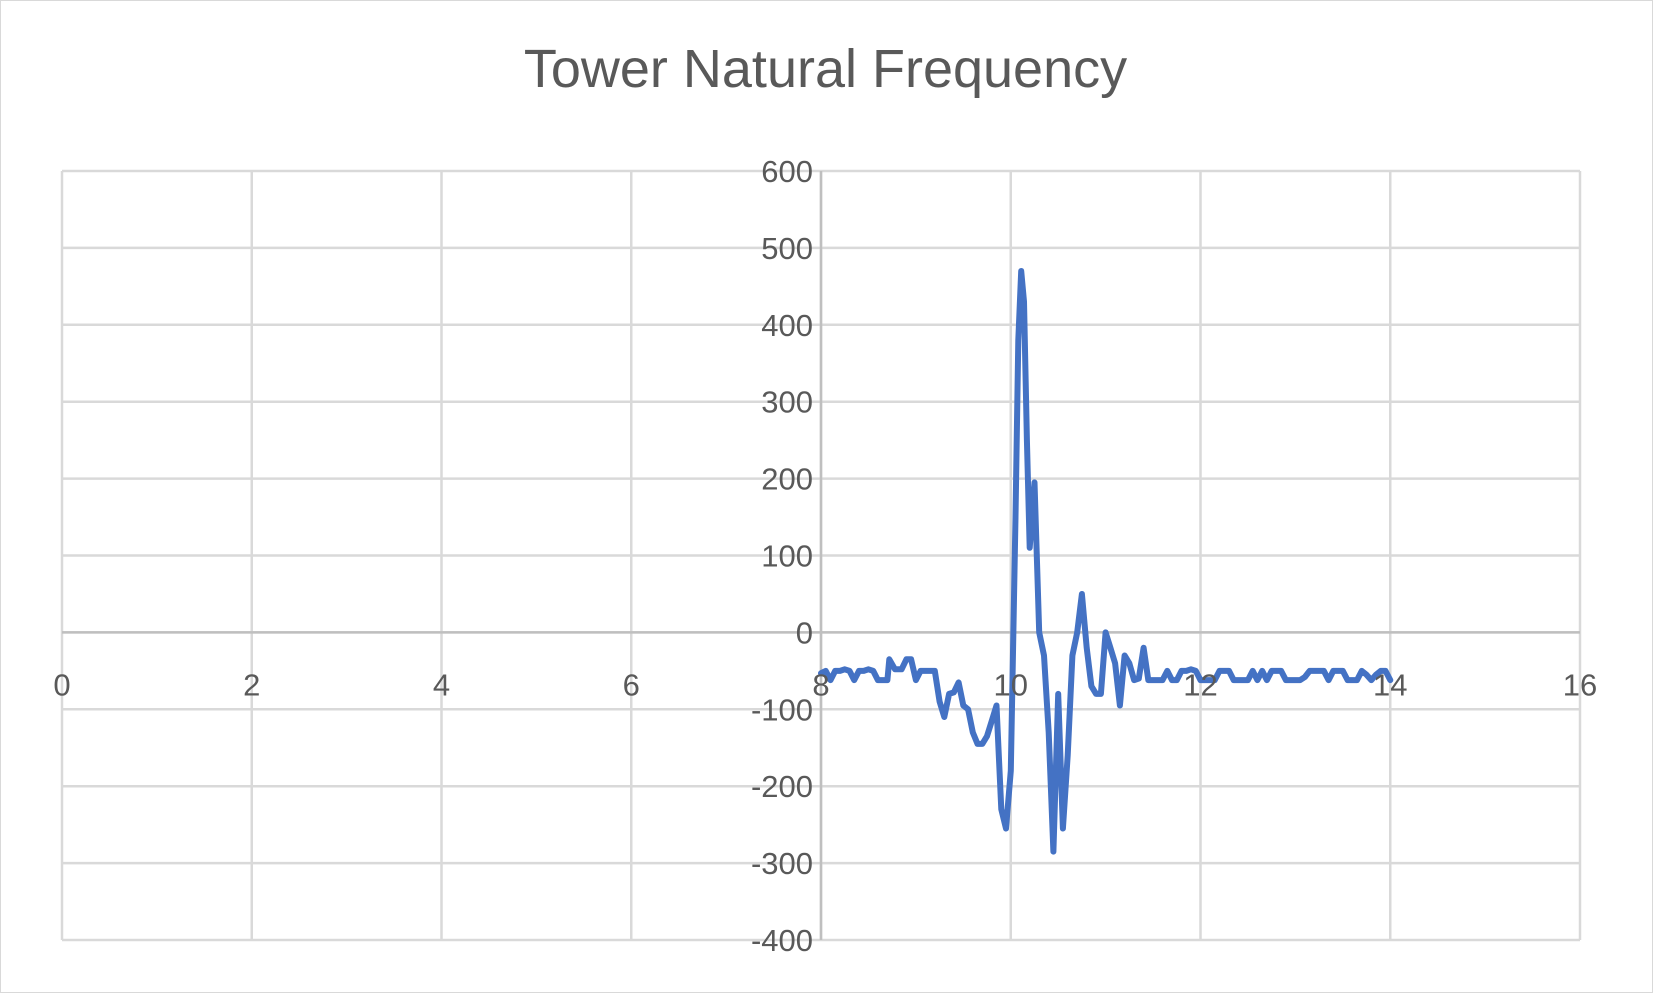 The width and height of the screenshot is (1653, 993). I want to click on y-tick-label: 400, so click(787, 325).